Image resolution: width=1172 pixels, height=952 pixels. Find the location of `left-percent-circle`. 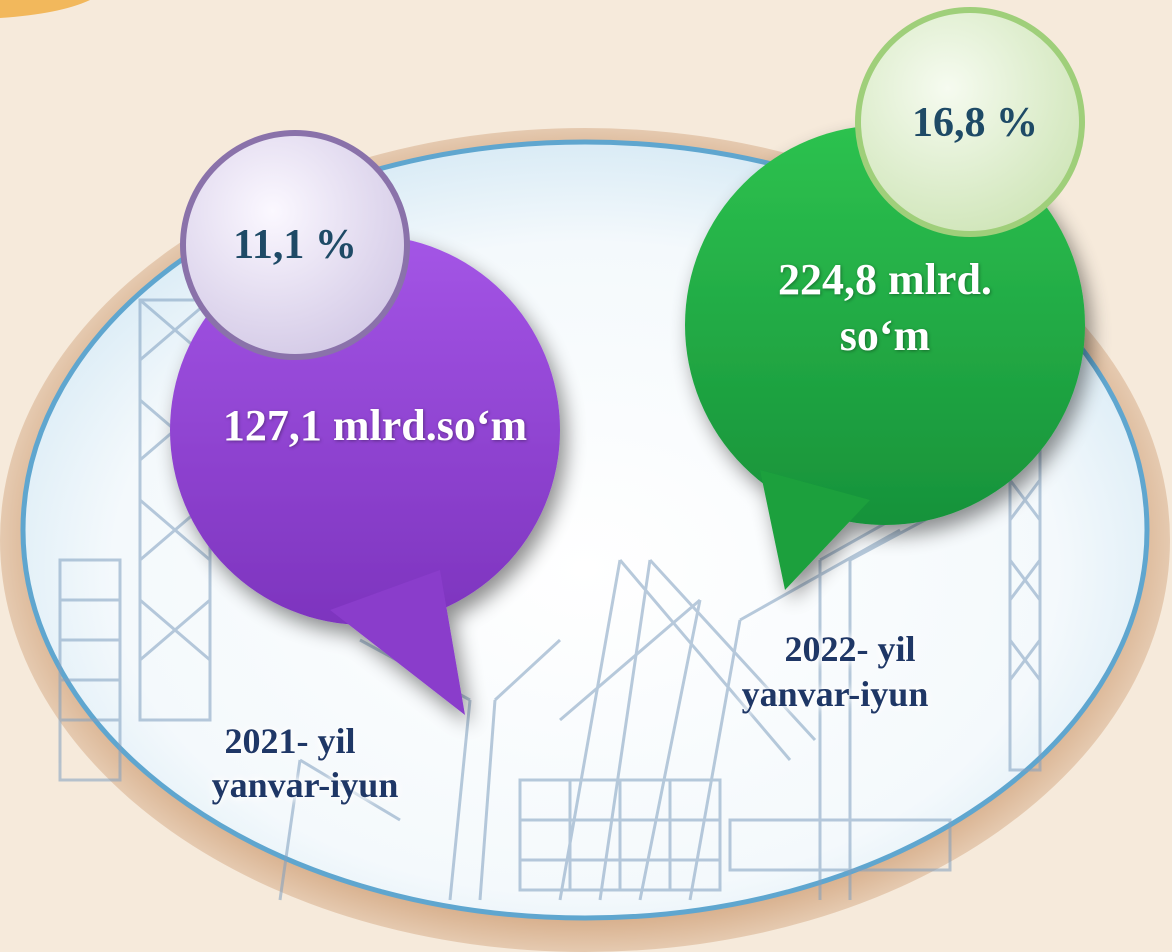

left-percent-circle is located at coordinates (295, 245).